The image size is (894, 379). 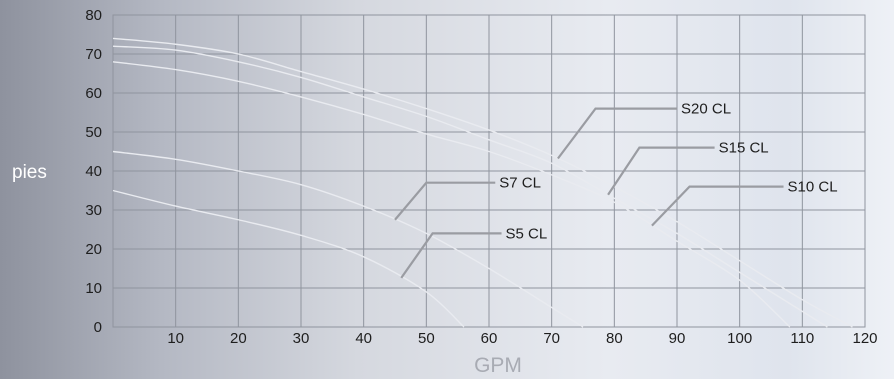 I want to click on series-label-s20-cl: S20 CL, so click(x=706, y=109).